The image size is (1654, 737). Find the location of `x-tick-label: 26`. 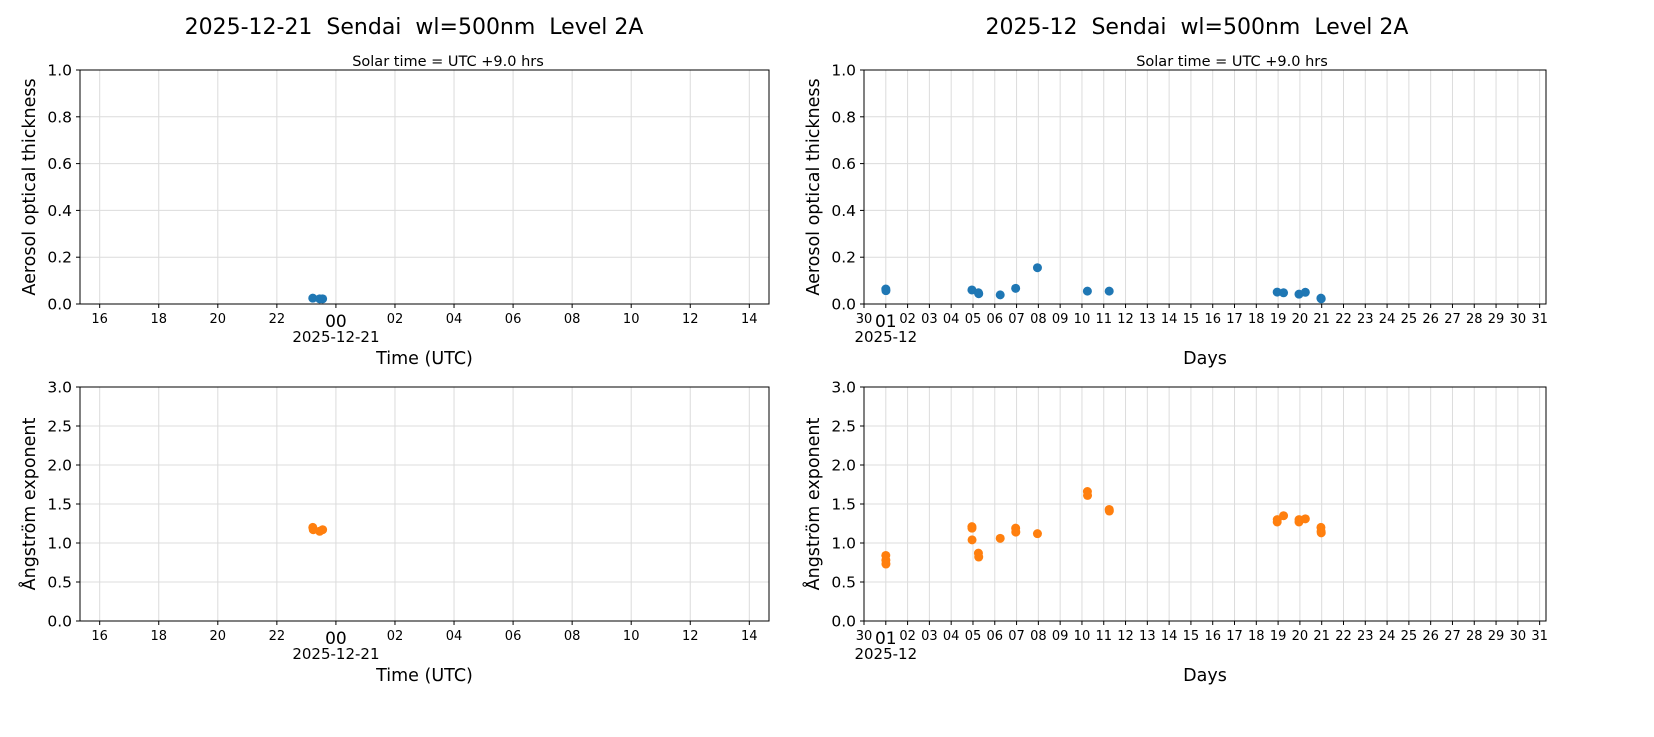

x-tick-label: 26 is located at coordinates (1430, 636).